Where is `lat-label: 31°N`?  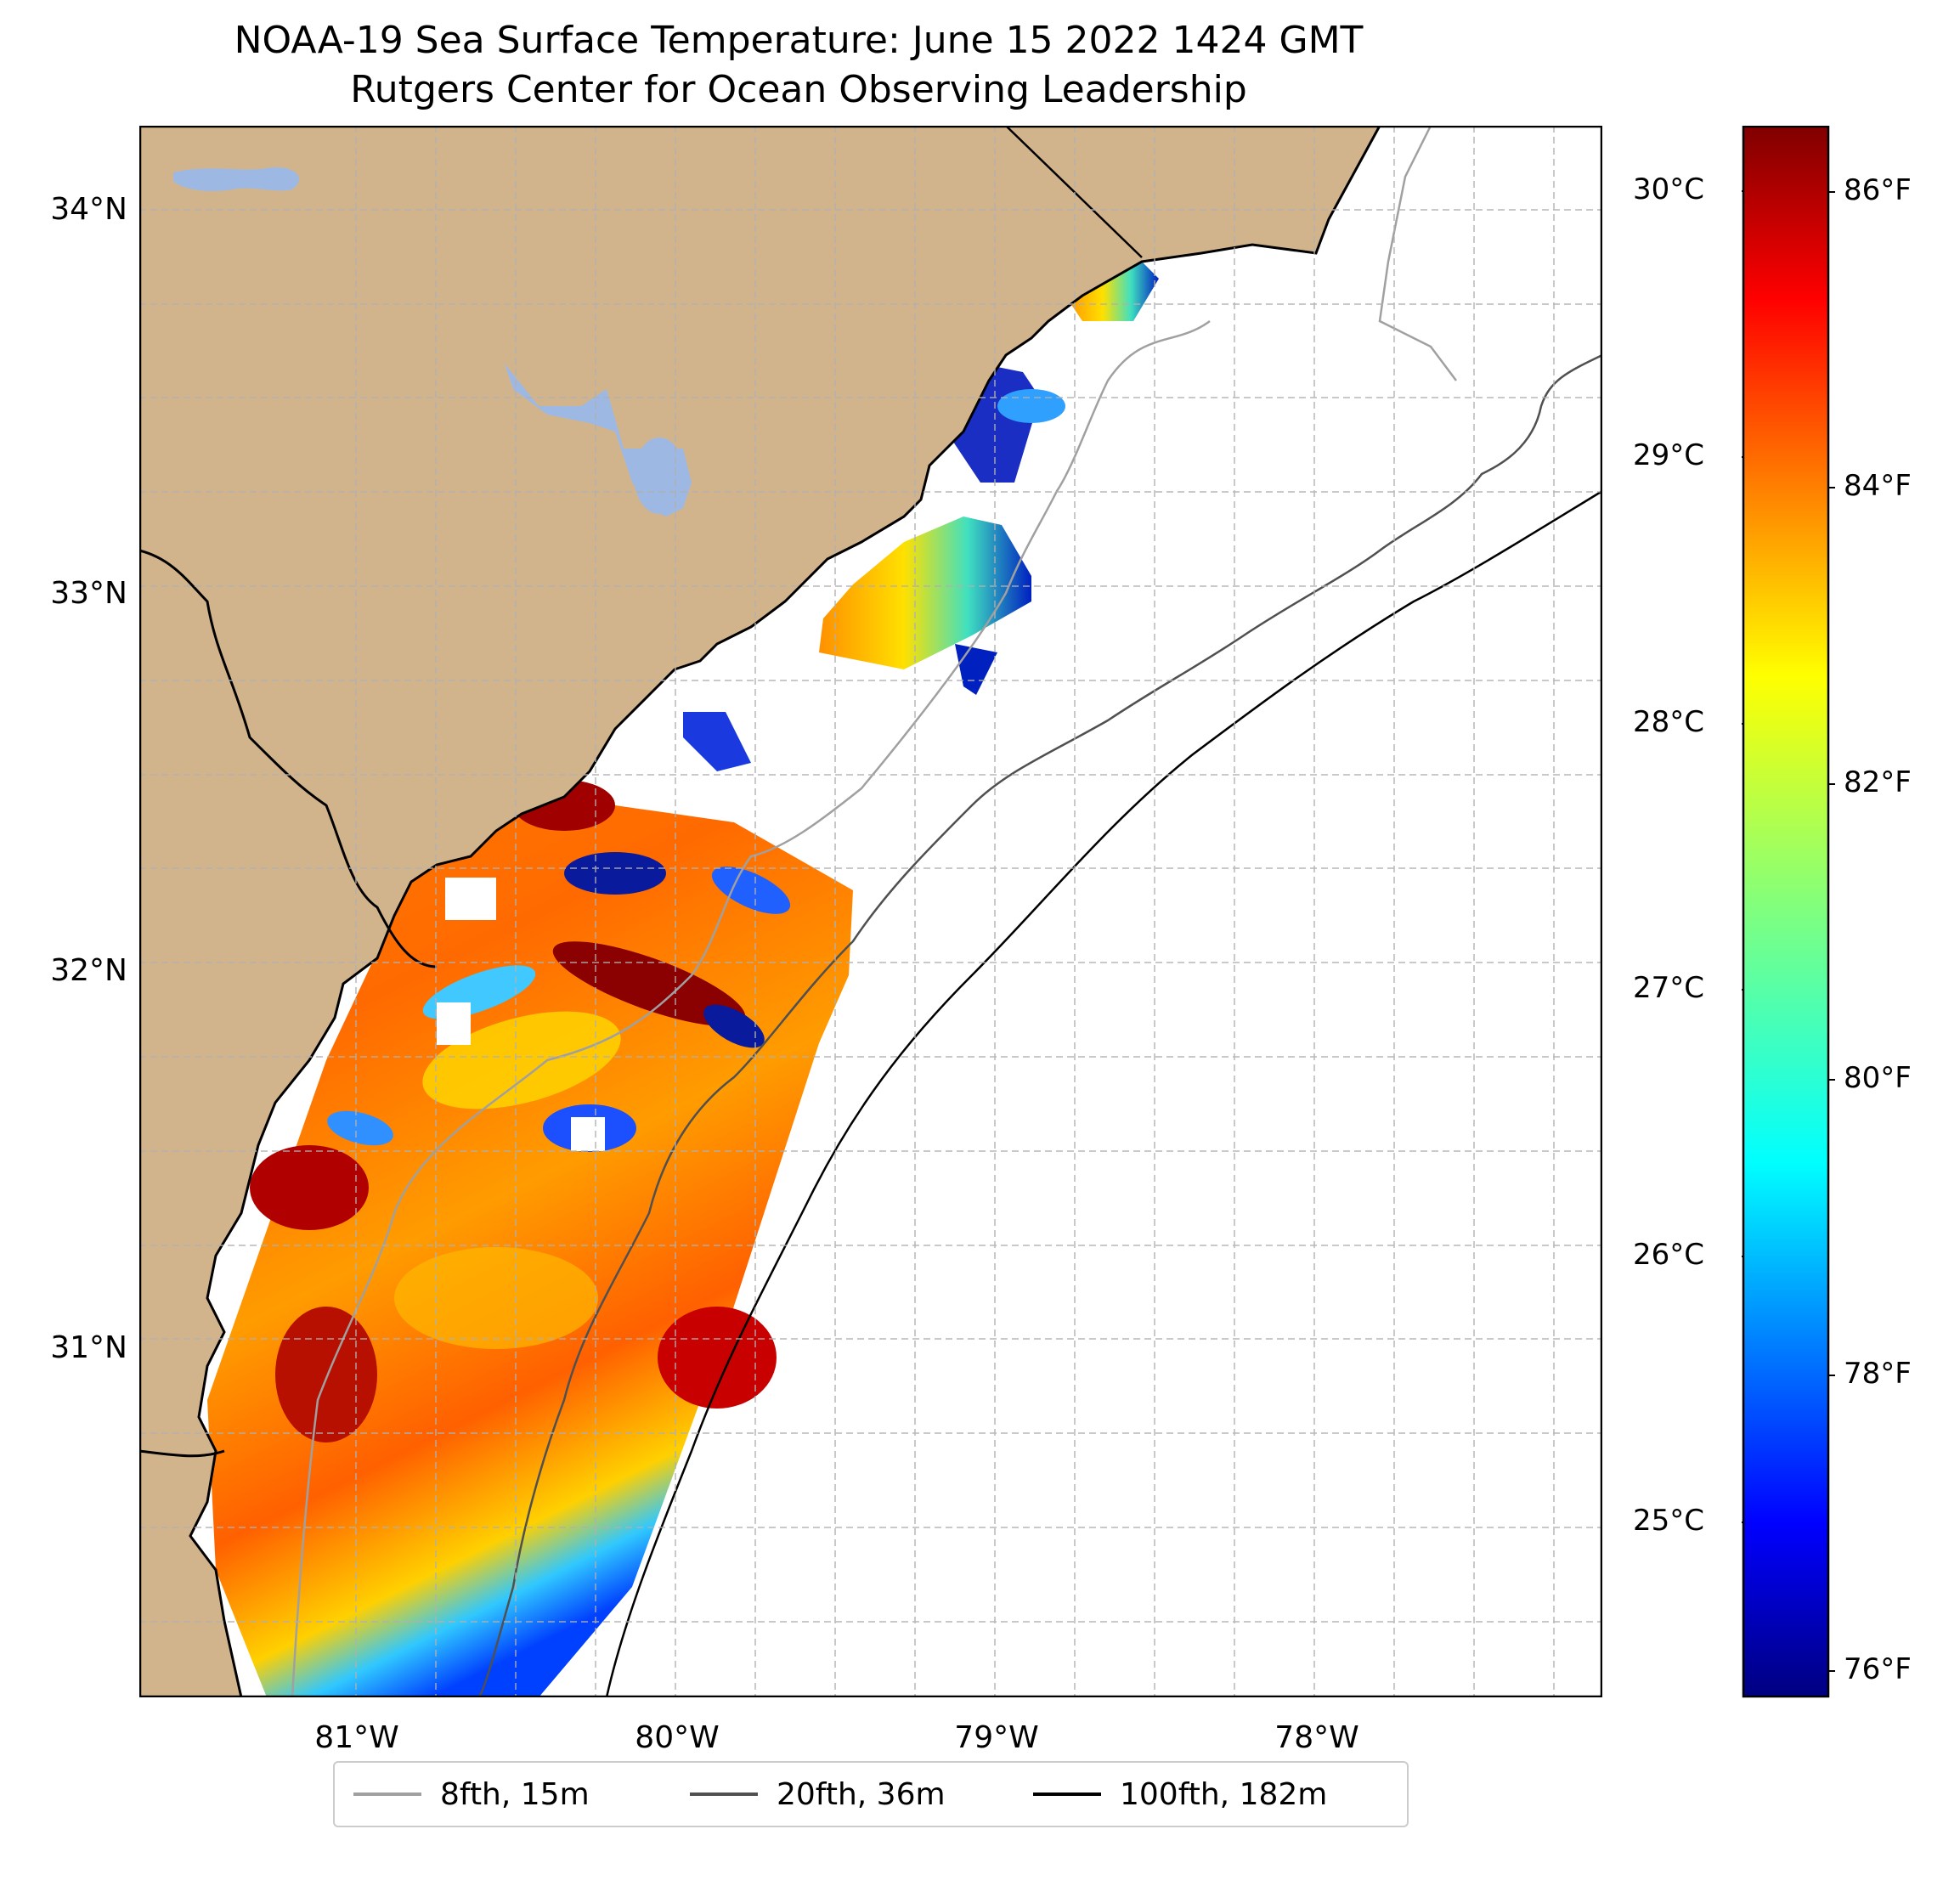
lat-label: 31°N is located at coordinates (89, 1347).